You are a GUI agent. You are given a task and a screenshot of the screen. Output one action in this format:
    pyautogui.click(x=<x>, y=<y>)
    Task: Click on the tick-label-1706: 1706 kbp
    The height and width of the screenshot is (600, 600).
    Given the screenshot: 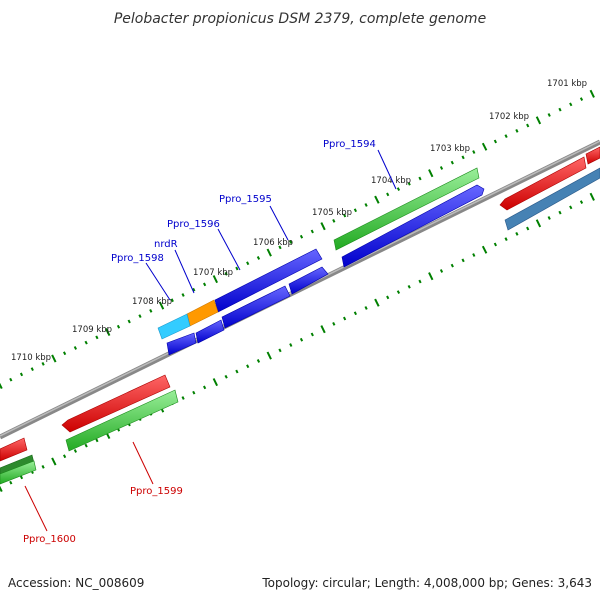 What is the action you would take?
    pyautogui.click(x=273, y=243)
    